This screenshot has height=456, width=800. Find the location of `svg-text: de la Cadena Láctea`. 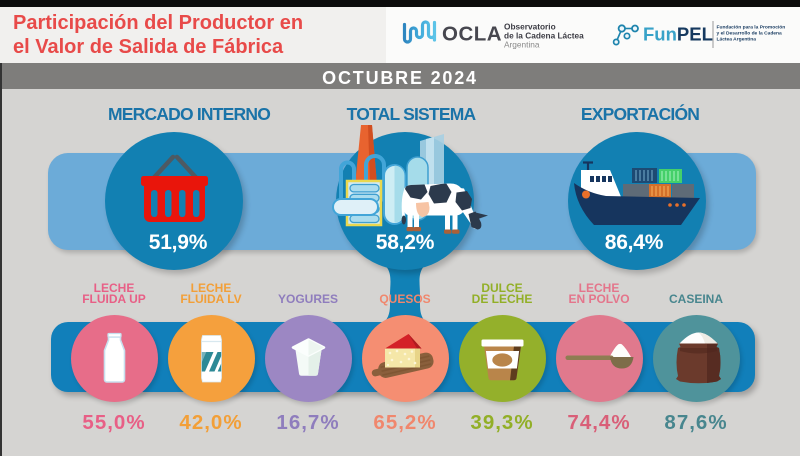

svg-text: de la Cadena Láctea is located at coordinates (544, 36).